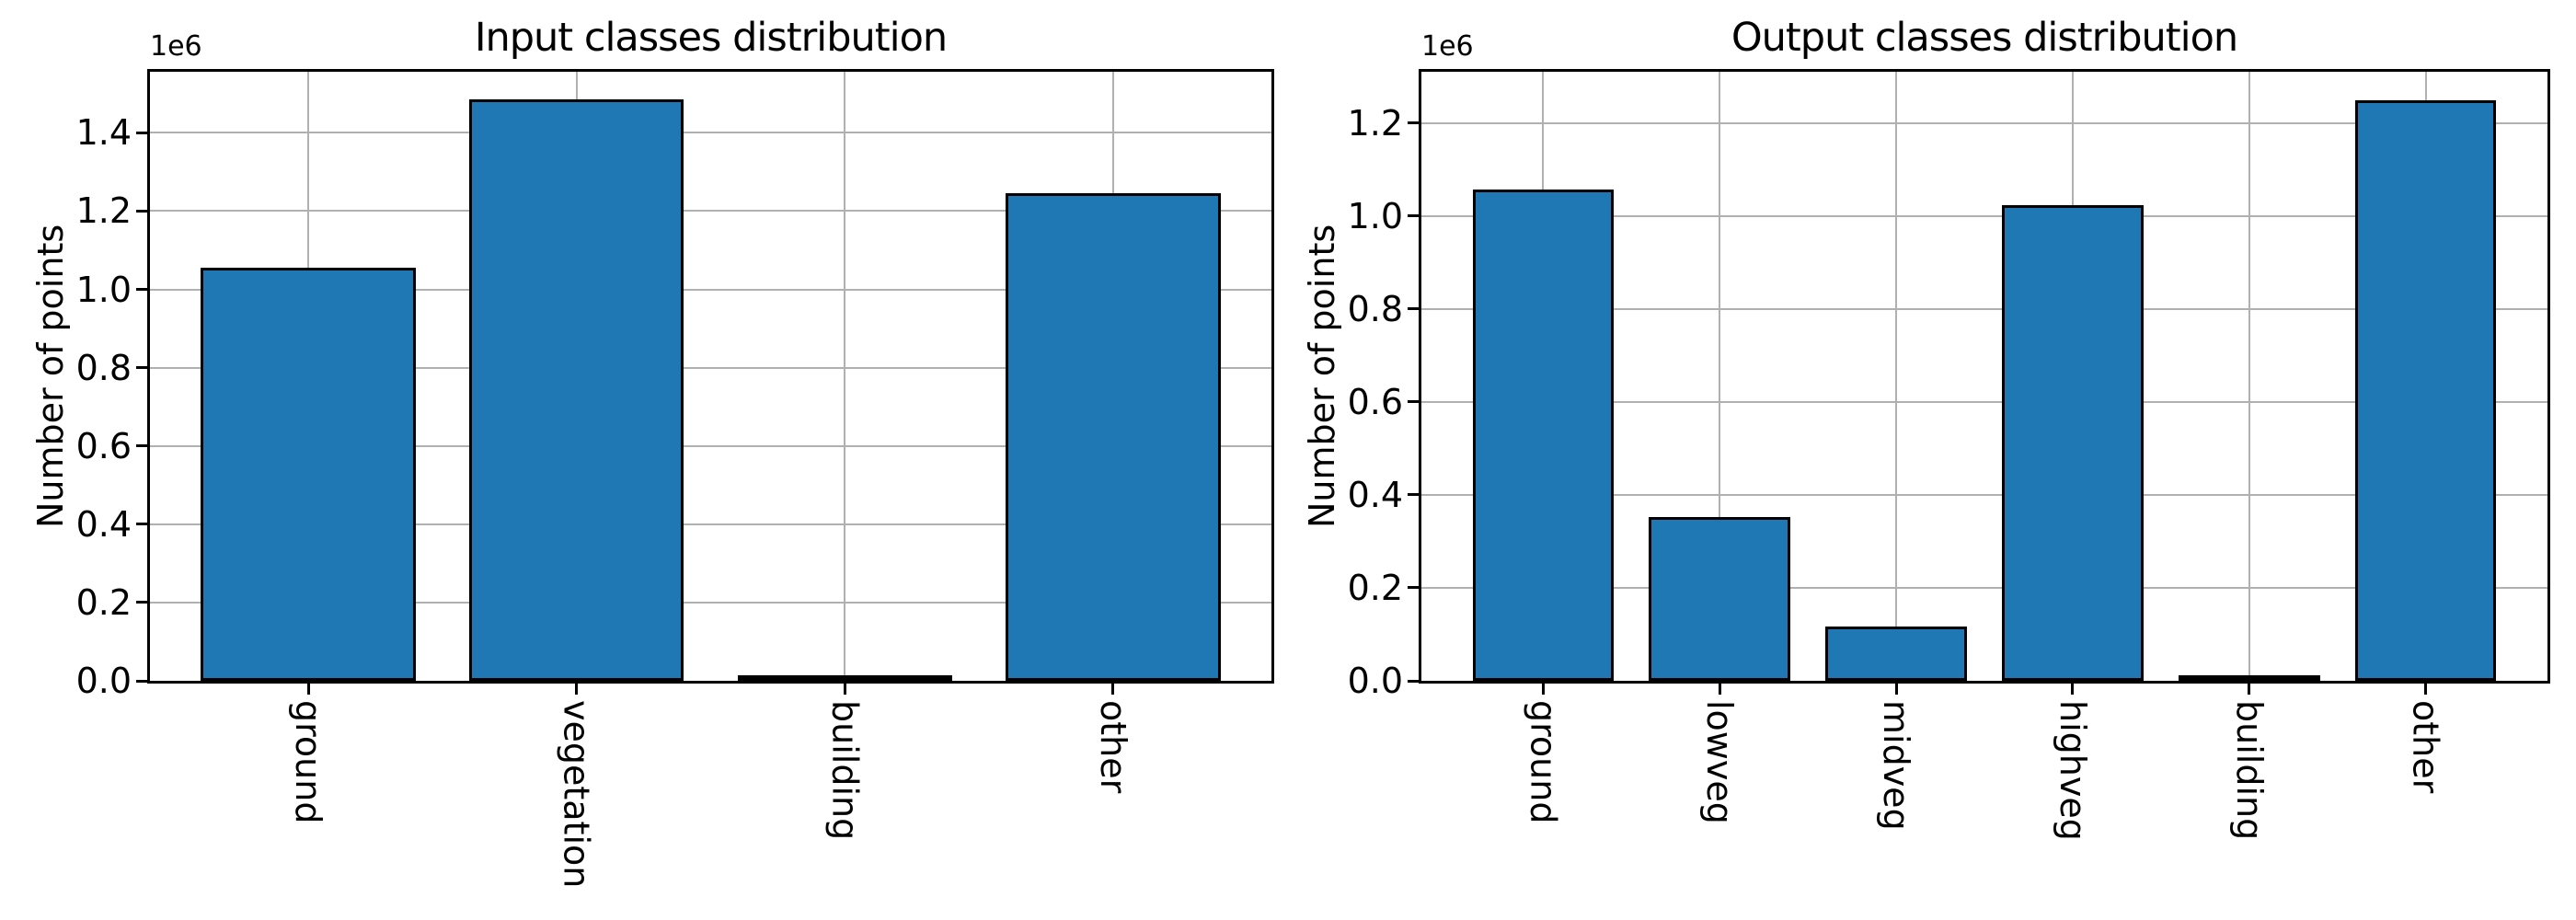 The height and width of the screenshot is (920, 2576). I want to click on y-tick-label: 1.4, so click(103, 133).